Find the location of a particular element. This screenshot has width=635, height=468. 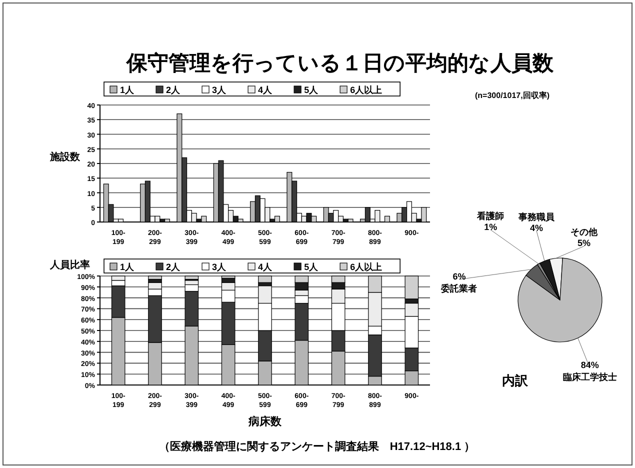

slice-label: その他 is located at coordinates (584, 232).